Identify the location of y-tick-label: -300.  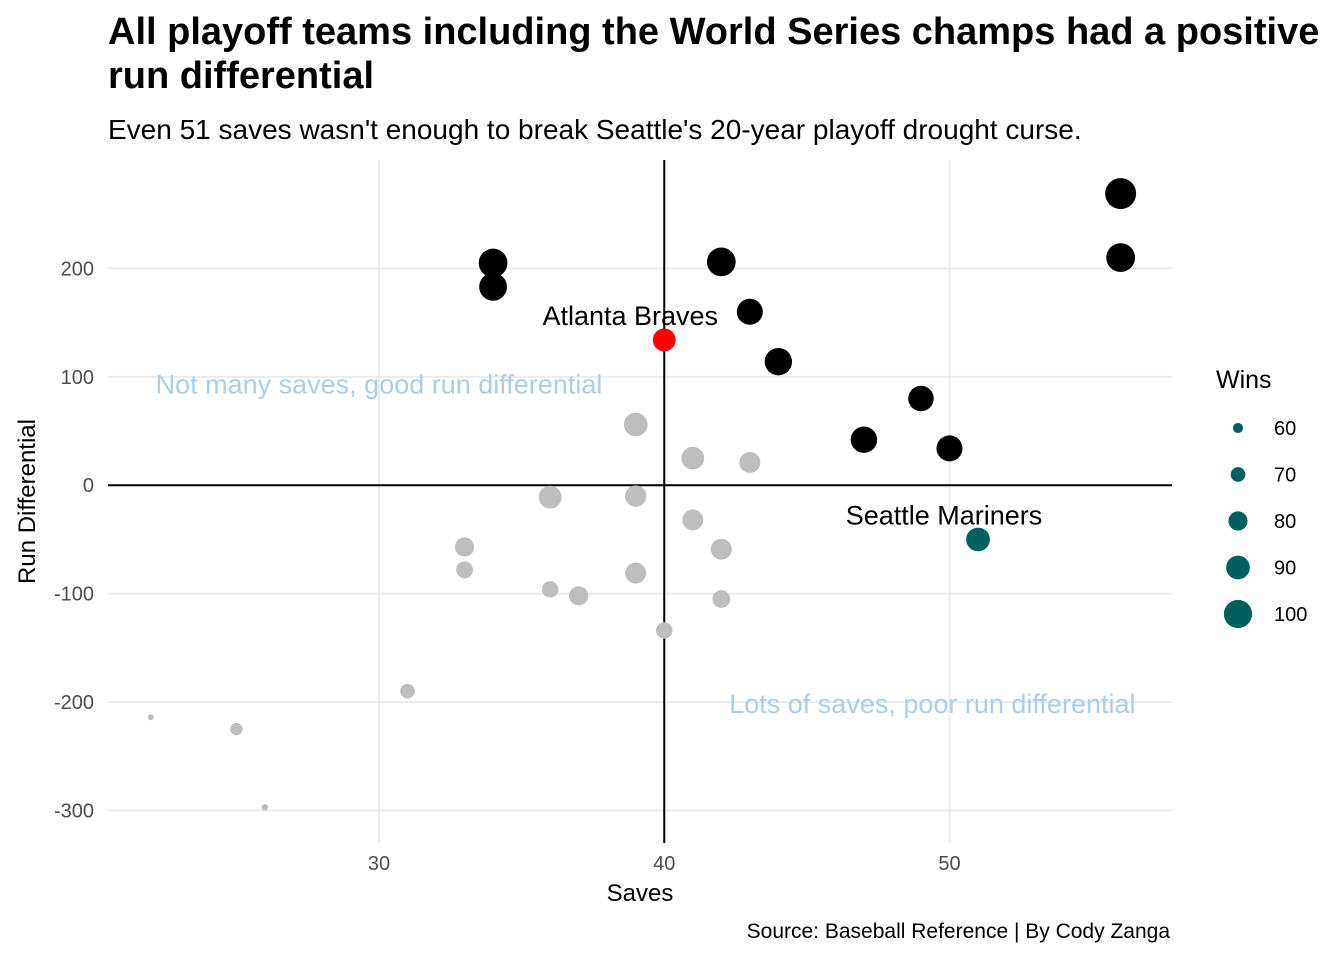
(74, 811).